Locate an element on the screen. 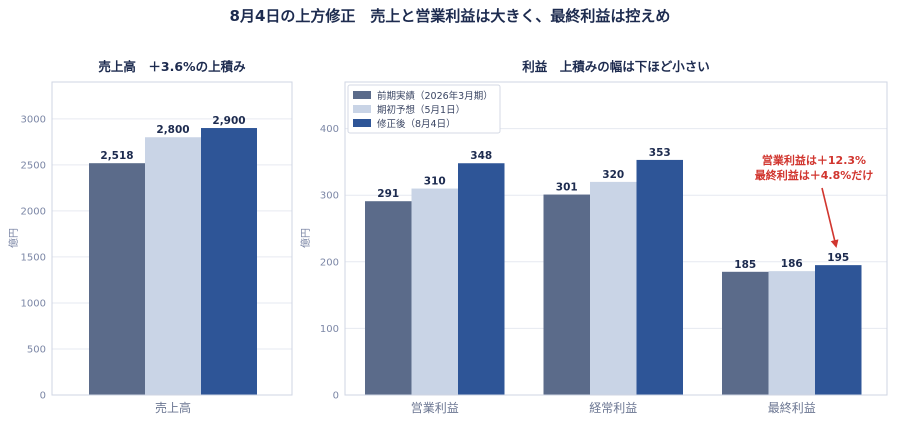  legend: 前期実績（2026年3月期） 期初予想（5月1日） 修正後（8月4日） is located at coordinates (424, 109).